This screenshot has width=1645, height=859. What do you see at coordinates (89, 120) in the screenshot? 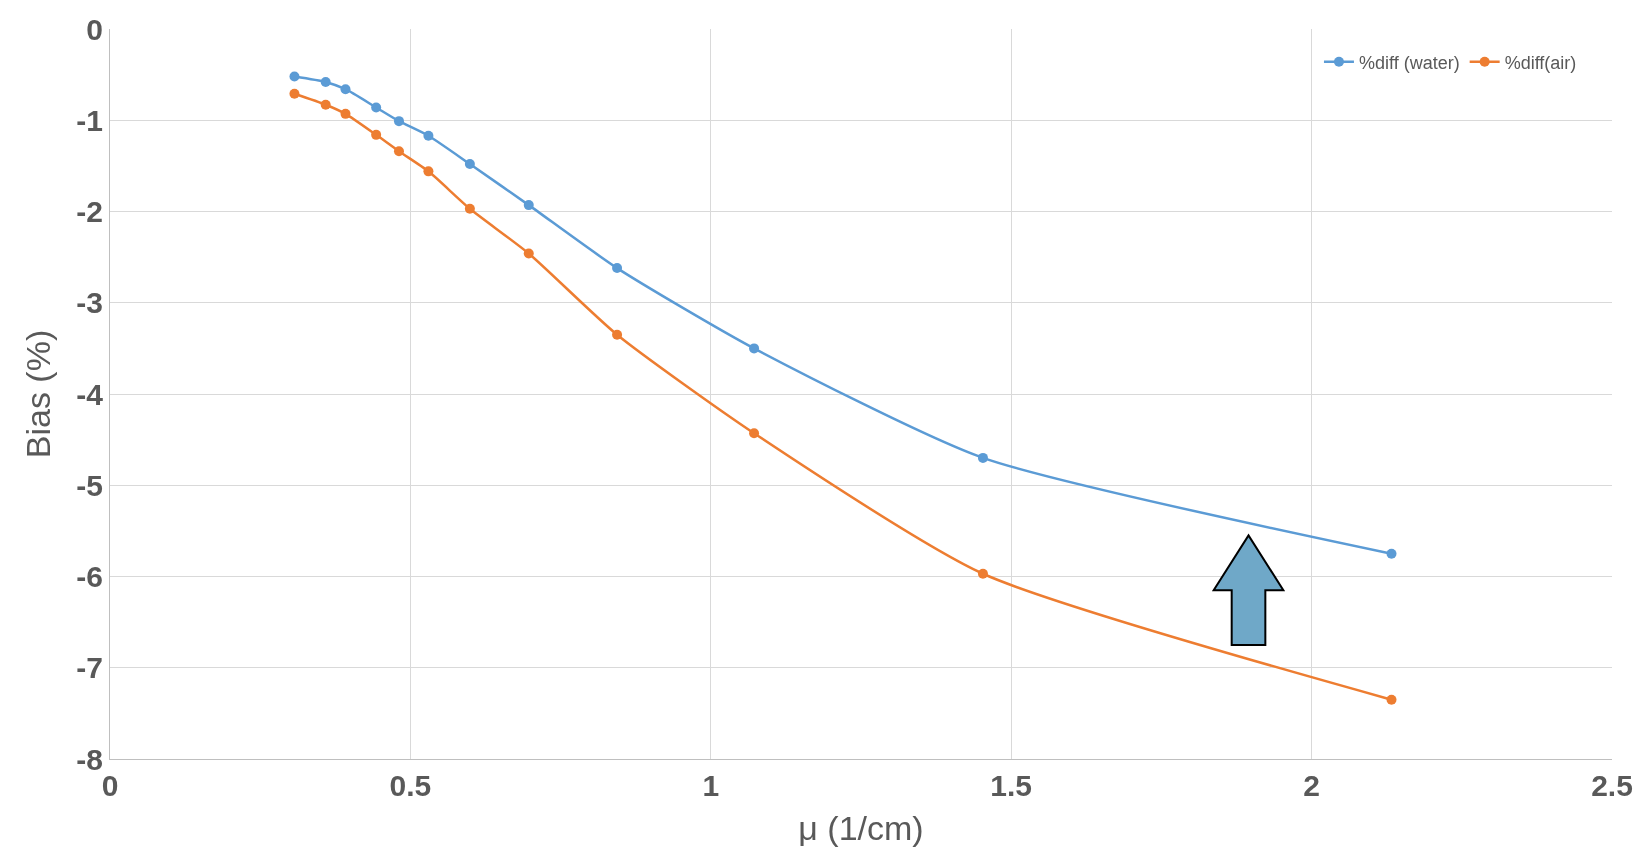
I see `y-tick-label: -1` at bounding box center [89, 120].